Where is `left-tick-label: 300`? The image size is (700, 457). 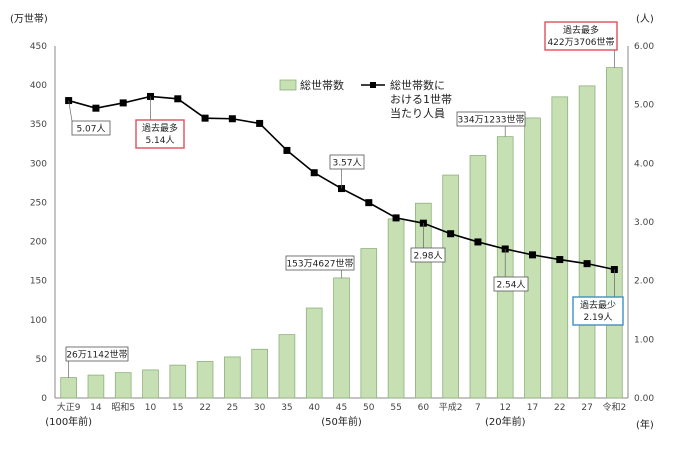 left-tick-label: 300 is located at coordinates (38, 164).